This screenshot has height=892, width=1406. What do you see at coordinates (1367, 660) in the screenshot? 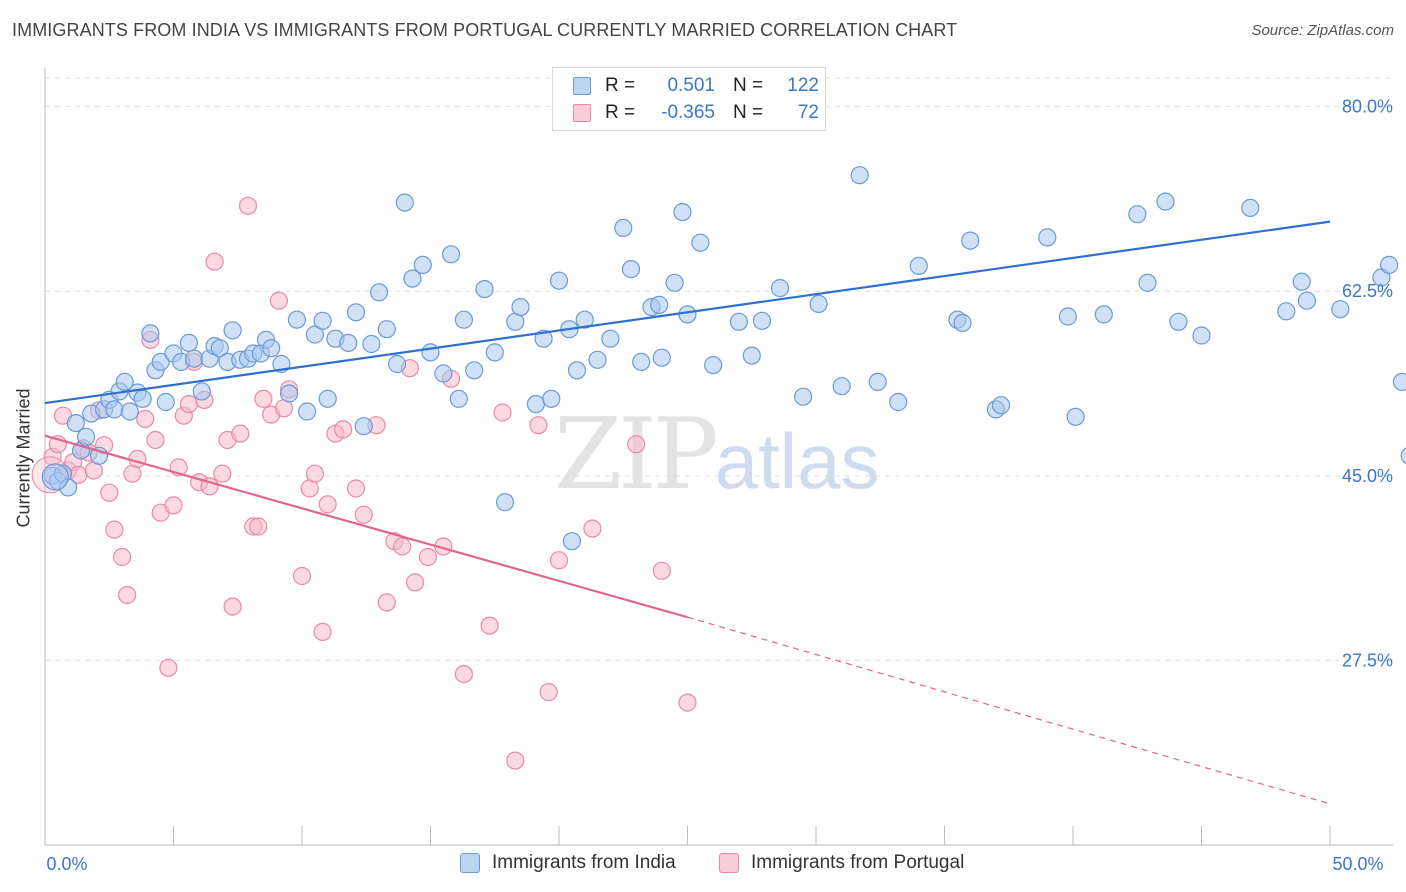
I see `y-tick-label: 27.5%` at bounding box center [1367, 660].